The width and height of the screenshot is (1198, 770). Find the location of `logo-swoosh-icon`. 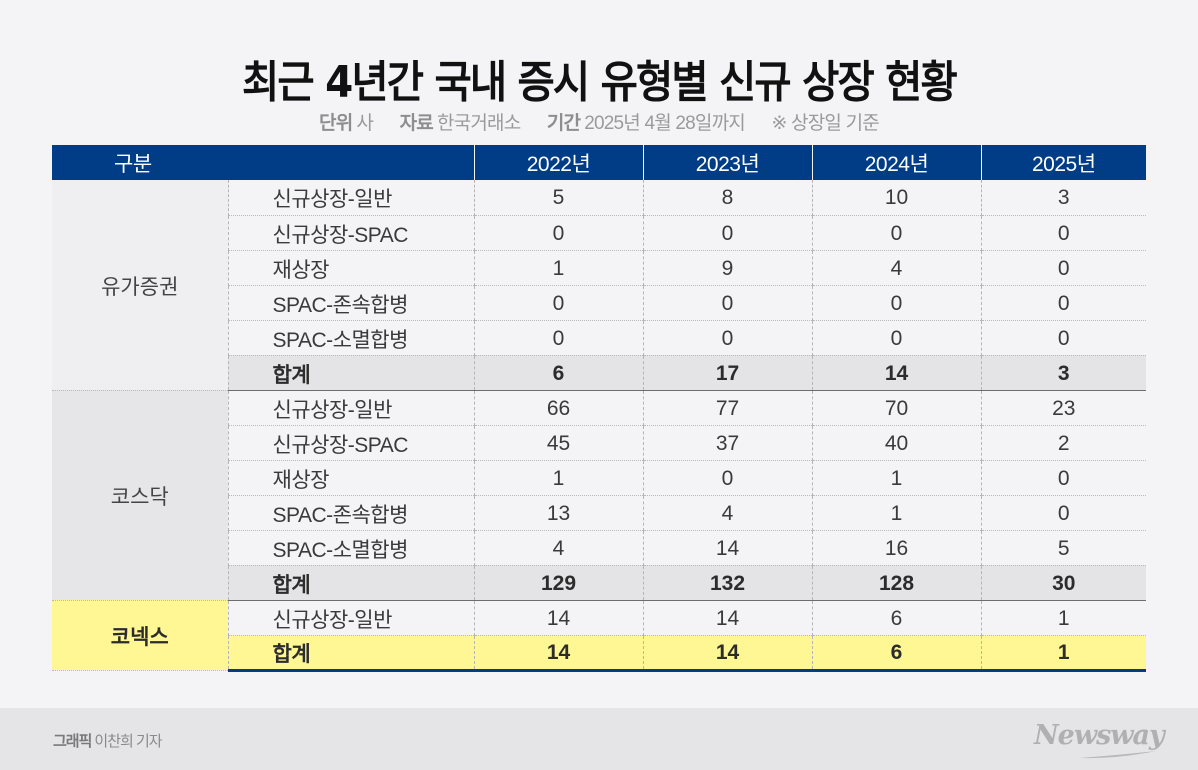

logo-swoosh-icon is located at coordinates (1118, 755).